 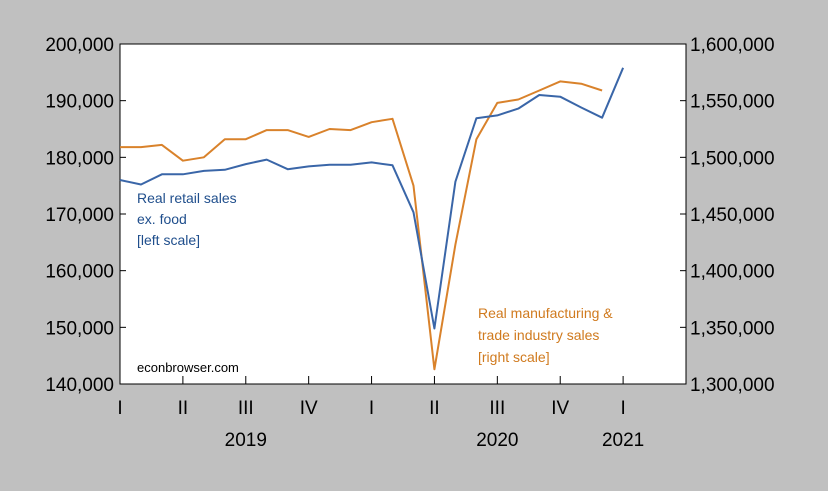 What do you see at coordinates (514, 357) in the screenshot?
I see `annotation-mfg-line-3: [right scale]` at bounding box center [514, 357].